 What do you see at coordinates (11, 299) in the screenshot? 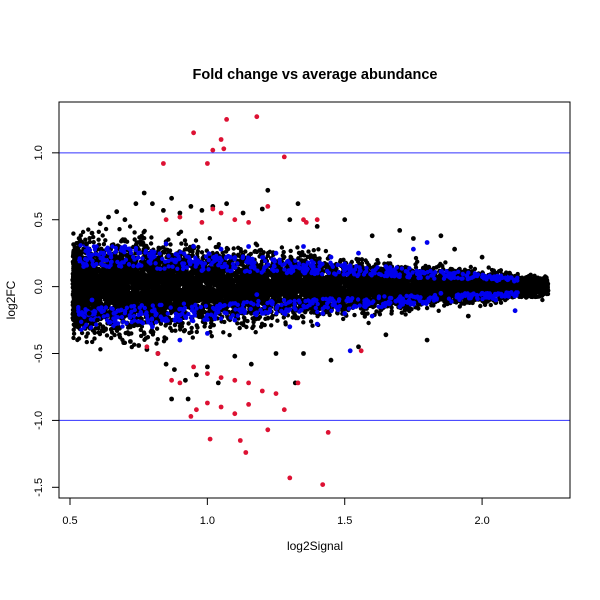
I see `y-axis-label: log2FC` at bounding box center [11, 299].